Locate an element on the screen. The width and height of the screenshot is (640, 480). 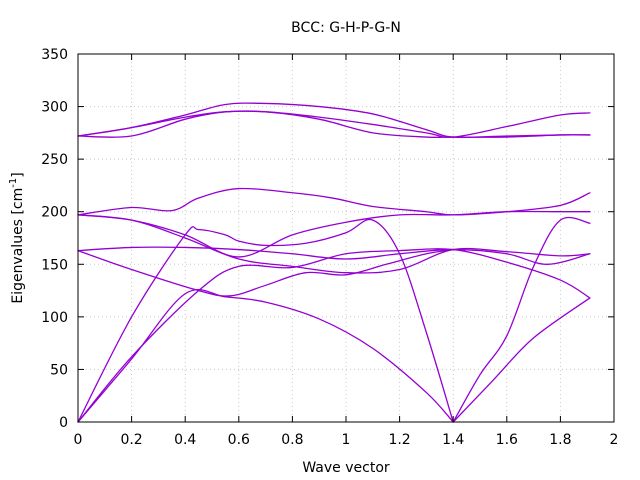
x-tick-label: 1.4 is located at coordinates (453, 440).